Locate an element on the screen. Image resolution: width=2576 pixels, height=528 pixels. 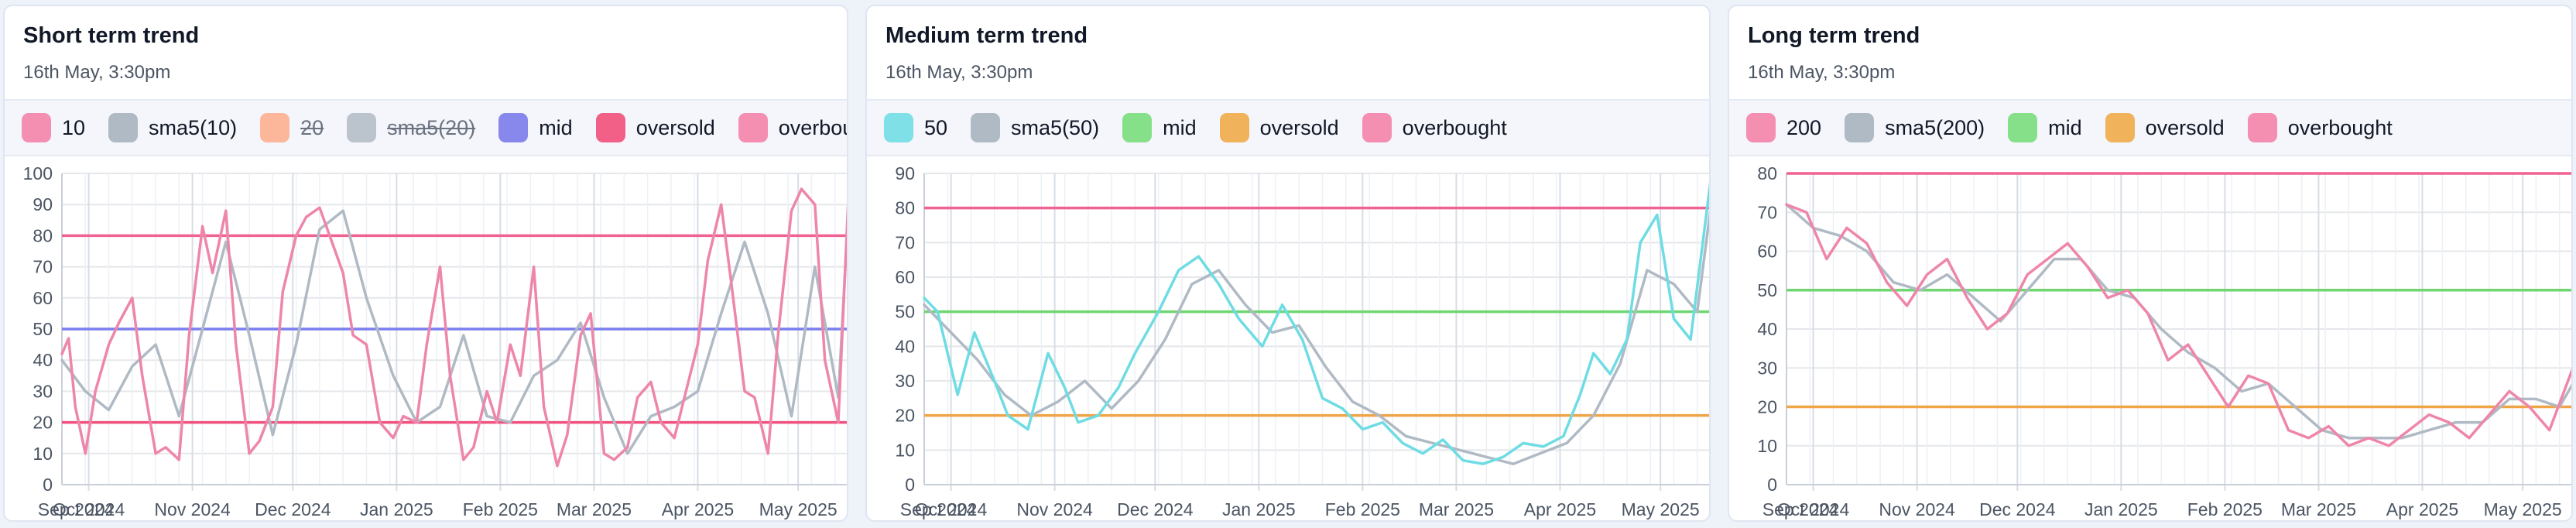
card-header: Long term trend 16th May, 3:30pm is located at coordinates (2150, 50).